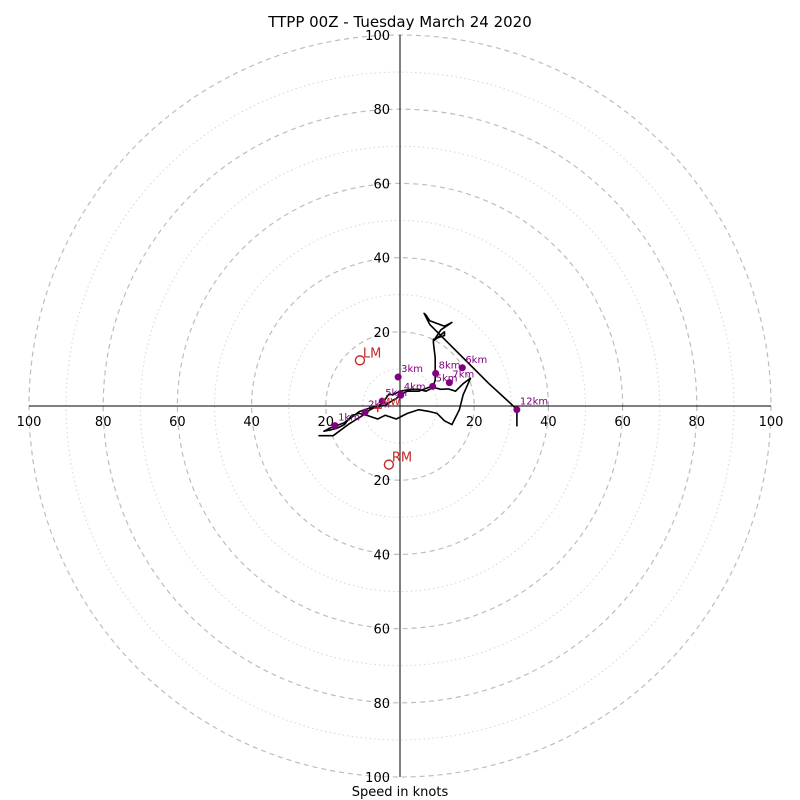 The width and height of the screenshot is (800, 800). I want to click on mean-wind-label: MW, so click(391, 402).